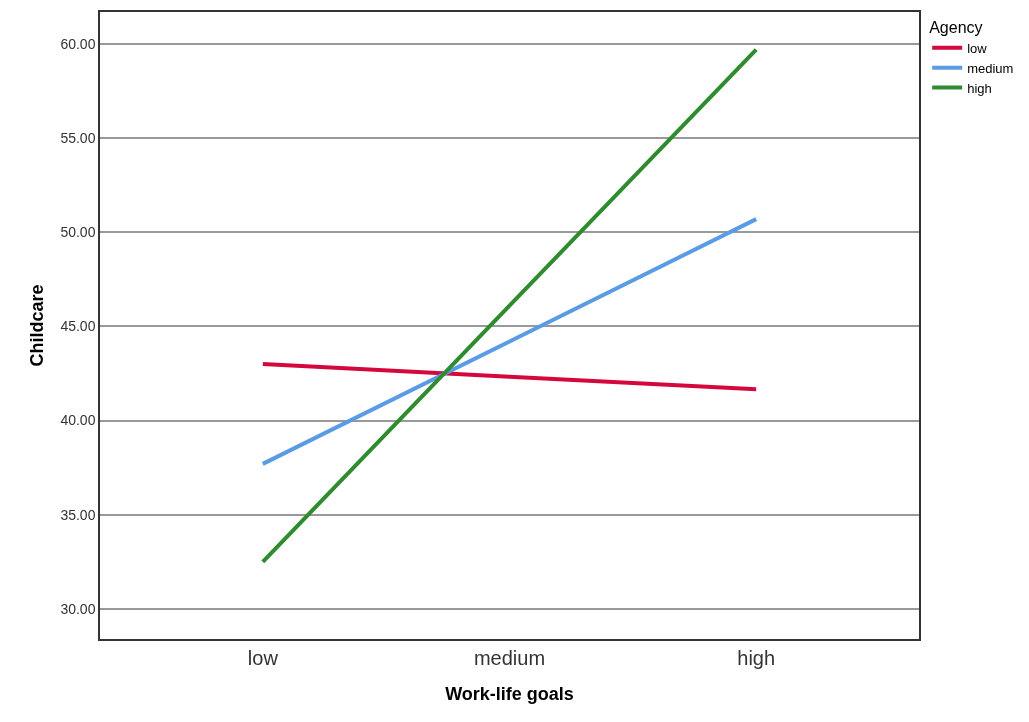  What do you see at coordinates (990, 68) in the screenshot?
I see `legend-label: medium` at bounding box center [990, 68].